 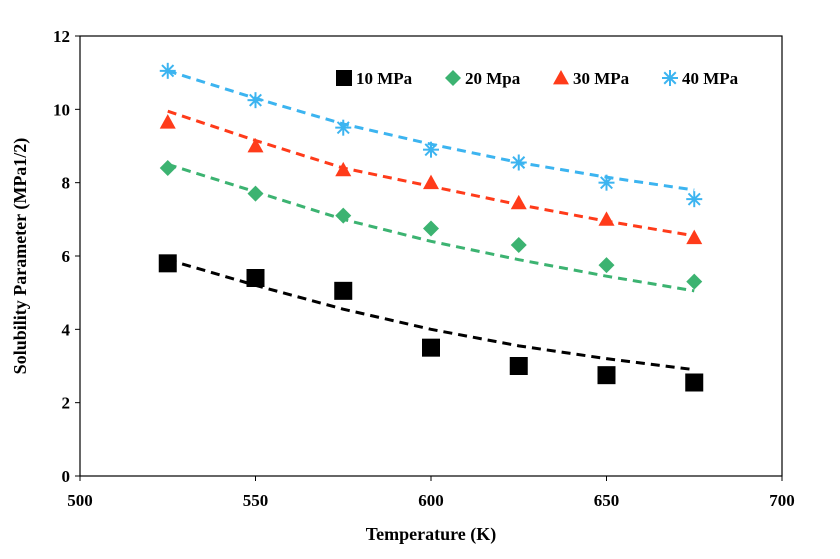 I want to click on x-axis-ticks: 500 550 600 650 700, so click(x=431, y=493).